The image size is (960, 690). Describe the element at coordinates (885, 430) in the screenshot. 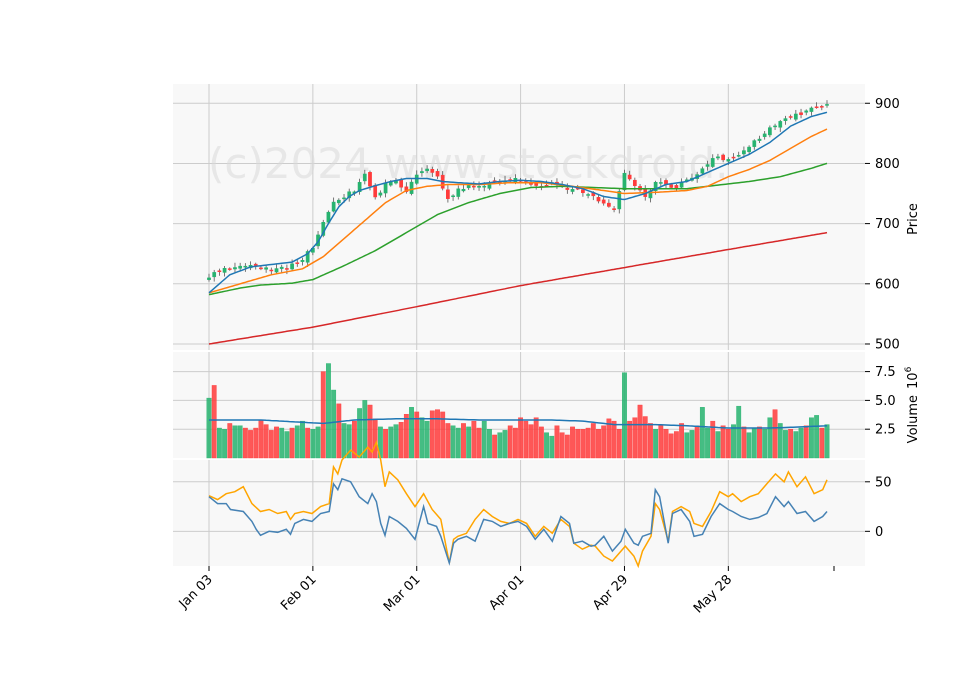

I see `volume-tick-label: 2.5` at that location.